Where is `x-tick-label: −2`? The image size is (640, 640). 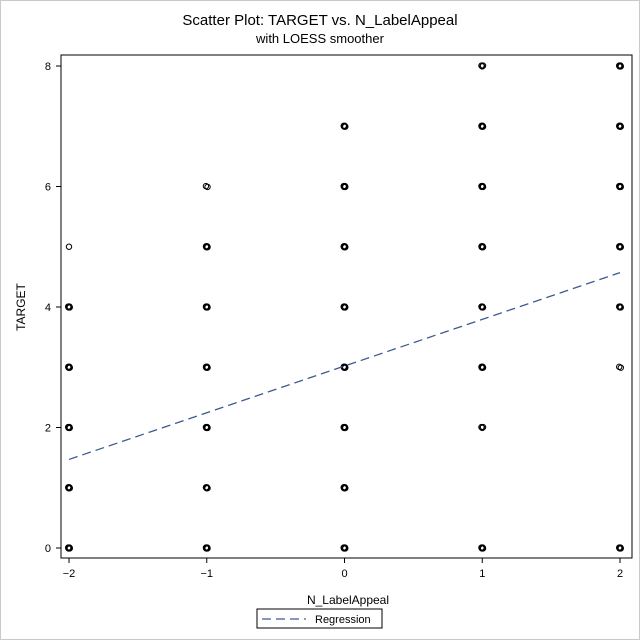 x-tick-label: −2 is located at coordinates (69, 574).